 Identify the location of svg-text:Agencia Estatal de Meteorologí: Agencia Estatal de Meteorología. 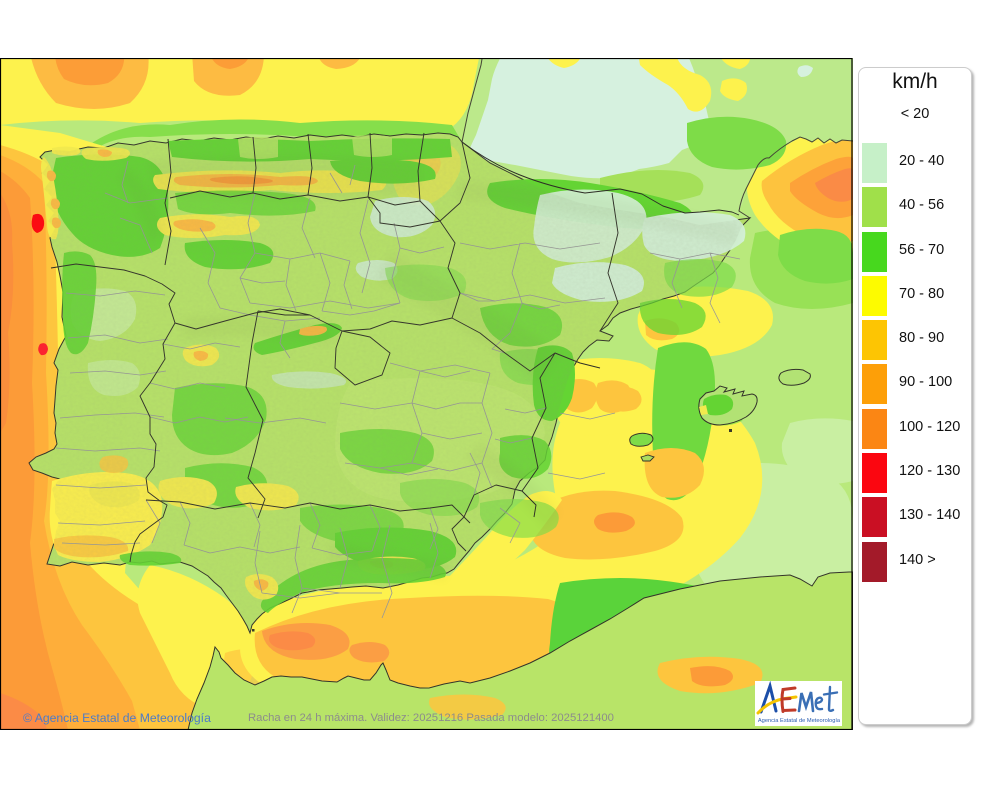
(799, 721).